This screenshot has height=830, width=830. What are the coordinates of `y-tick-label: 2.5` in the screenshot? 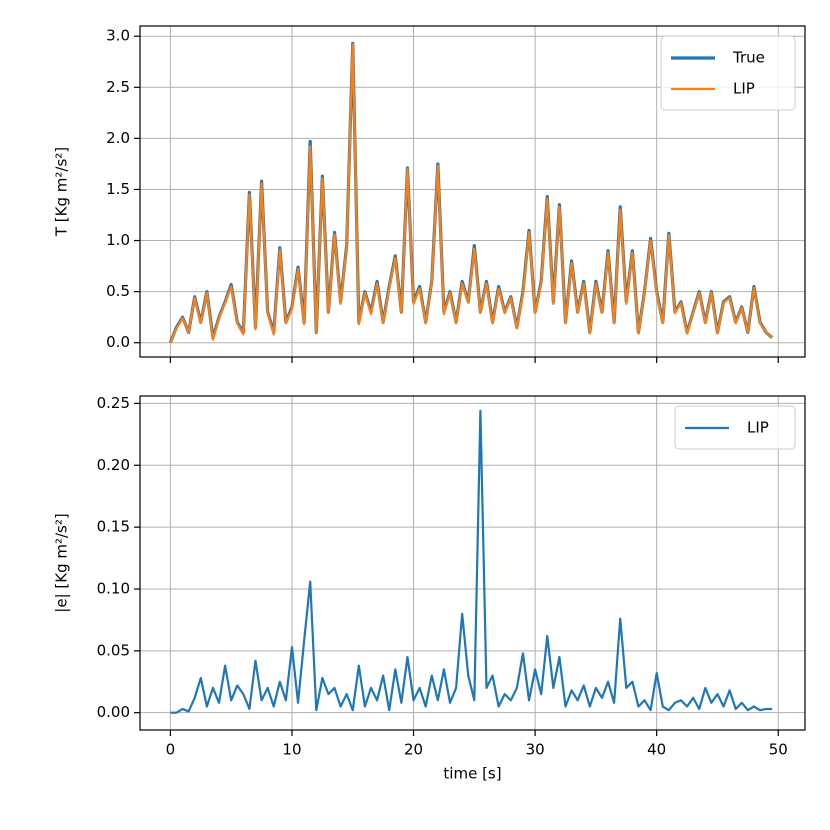 It's located at (118, 87).